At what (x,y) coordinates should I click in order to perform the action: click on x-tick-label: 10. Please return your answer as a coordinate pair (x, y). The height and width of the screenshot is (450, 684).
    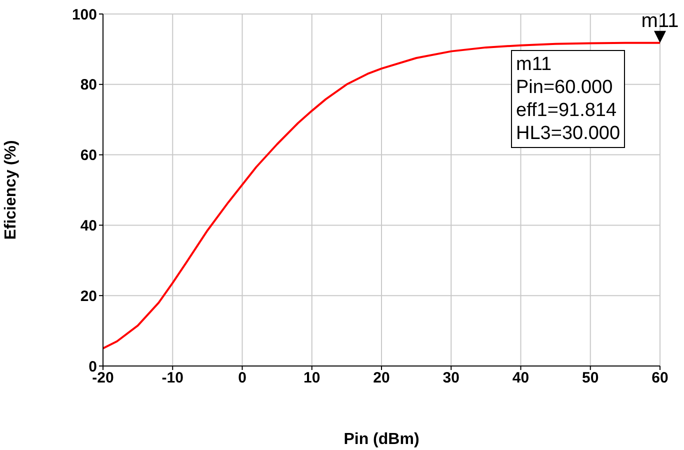
    Looking at the image, I should click on (312, 378).